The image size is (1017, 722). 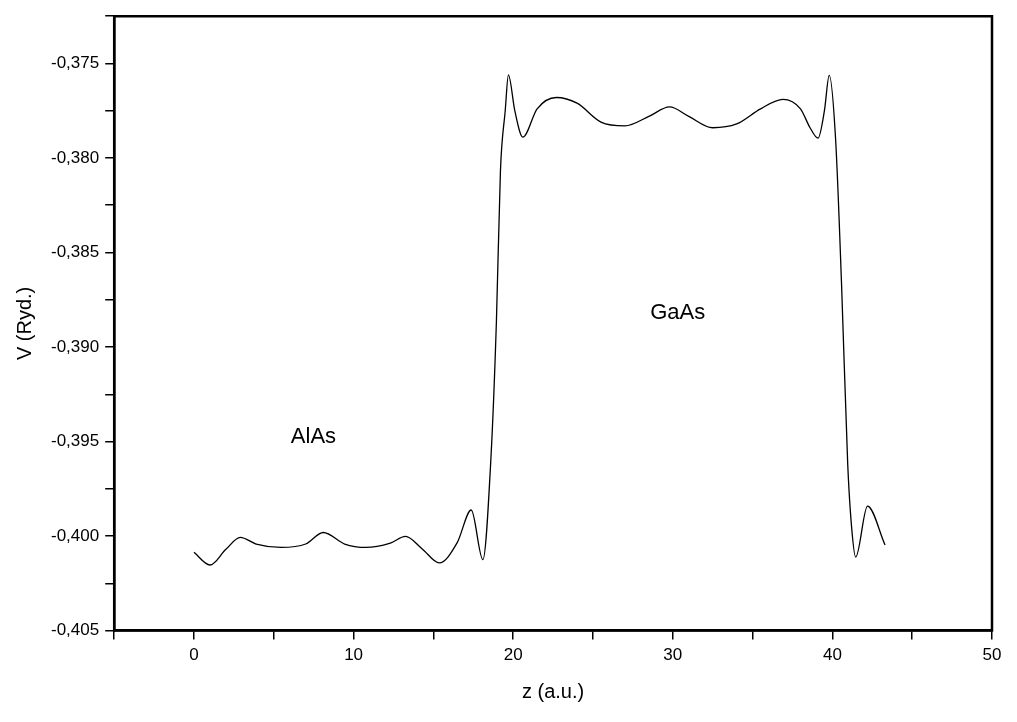 What do you see at coordinates (832, 655) in the screenshot?
I see `x-tick-label: 40` at bounding box center [832, 655].